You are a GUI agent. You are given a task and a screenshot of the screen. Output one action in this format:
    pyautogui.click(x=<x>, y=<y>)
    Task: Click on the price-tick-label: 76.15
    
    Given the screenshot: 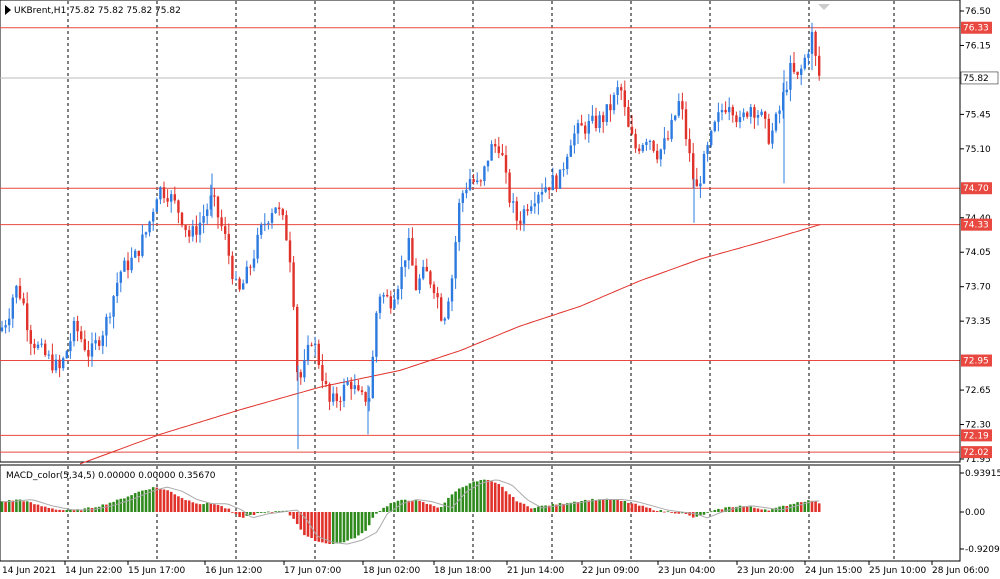 What is the action you would take?
    pyautogui.click(x=978, y=46)
    